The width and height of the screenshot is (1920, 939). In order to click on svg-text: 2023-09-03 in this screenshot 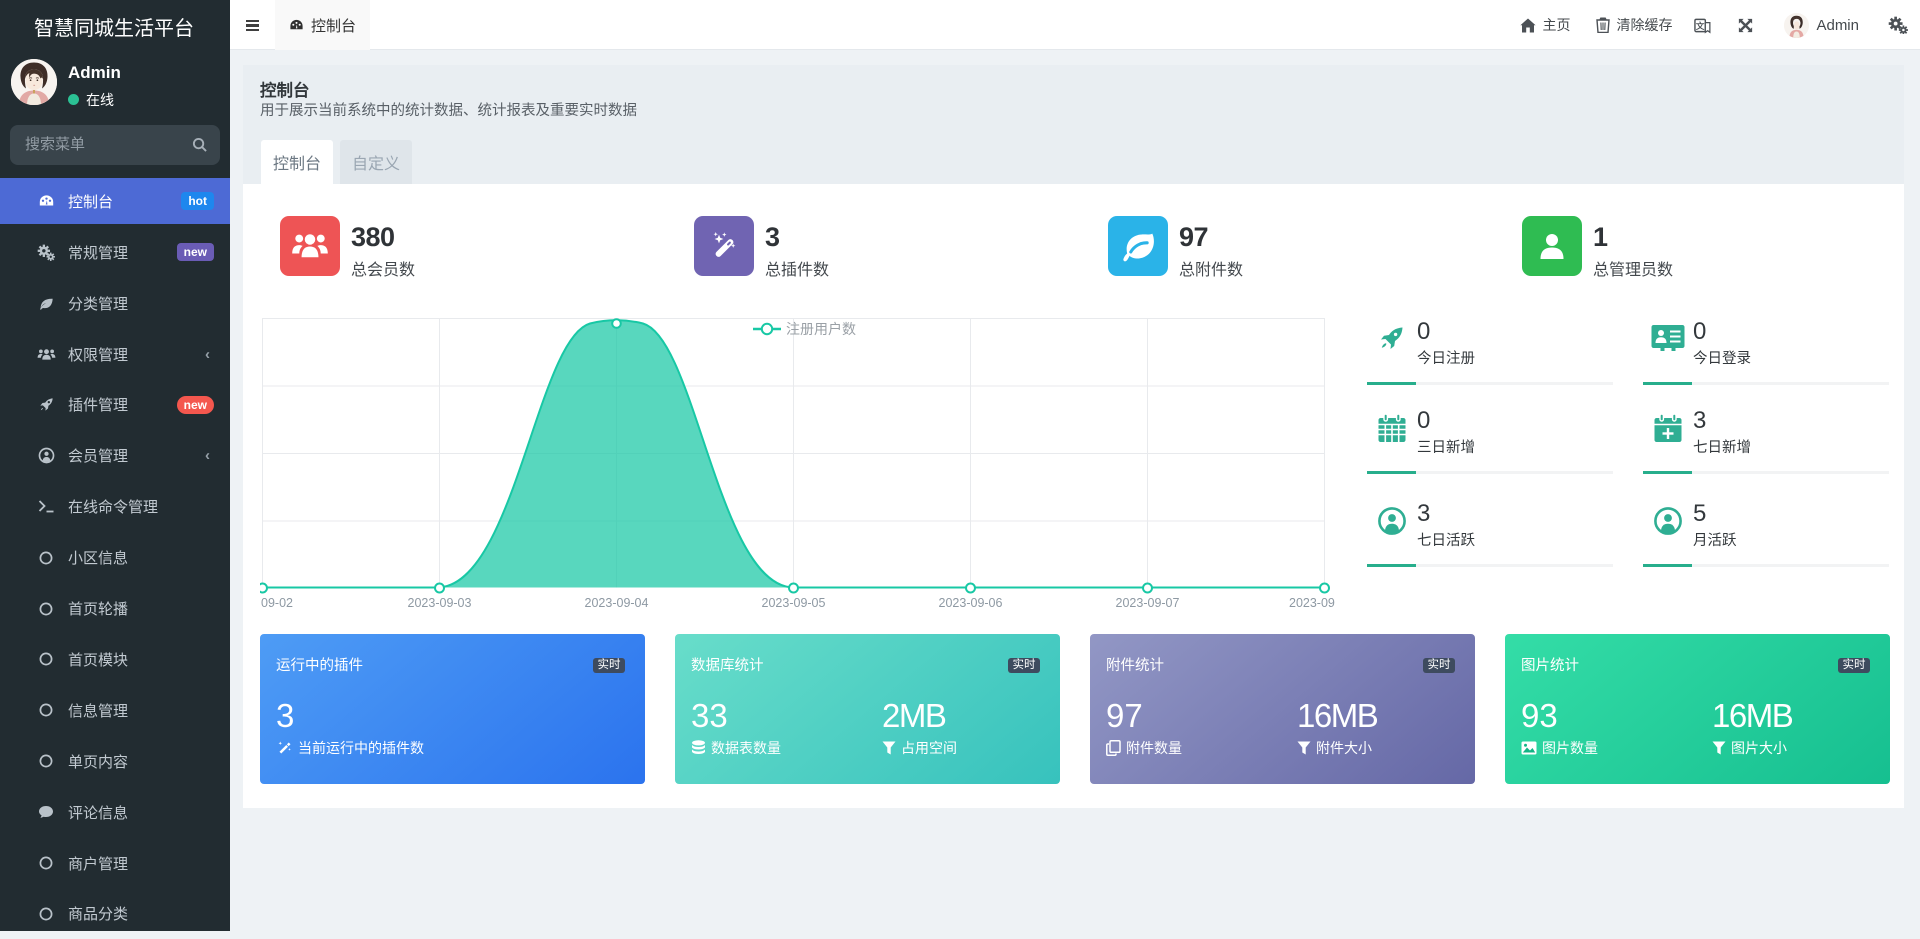, I will do `click(440, 603)`.